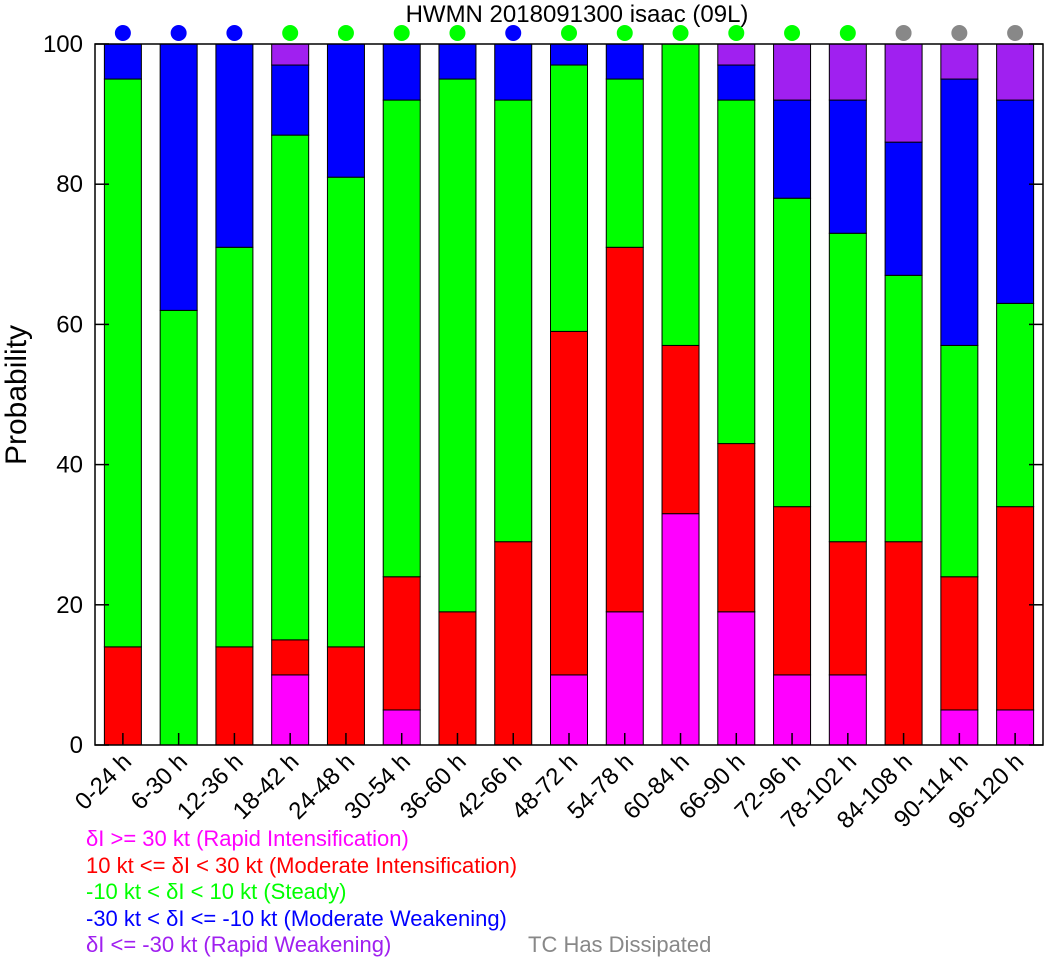 This screenshot has width=1057, height=968. Describe the element at coordinates (569, 198) in the screenshot. I see `bar-48-72h-steady` at that location.